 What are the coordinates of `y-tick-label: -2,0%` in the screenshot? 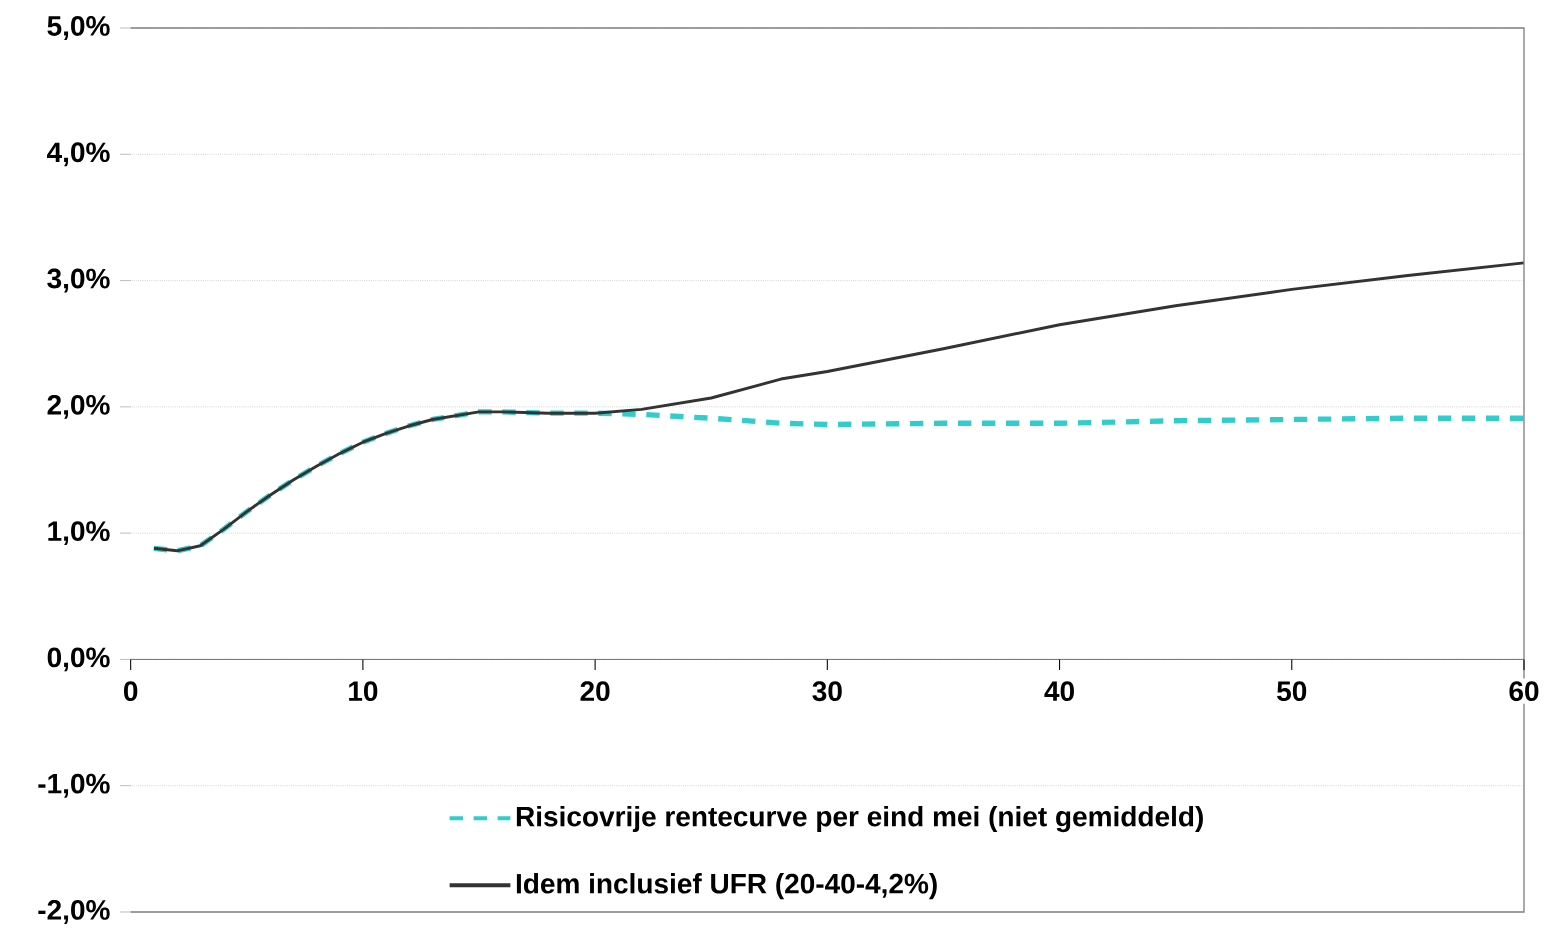 It's located at (74, 912).